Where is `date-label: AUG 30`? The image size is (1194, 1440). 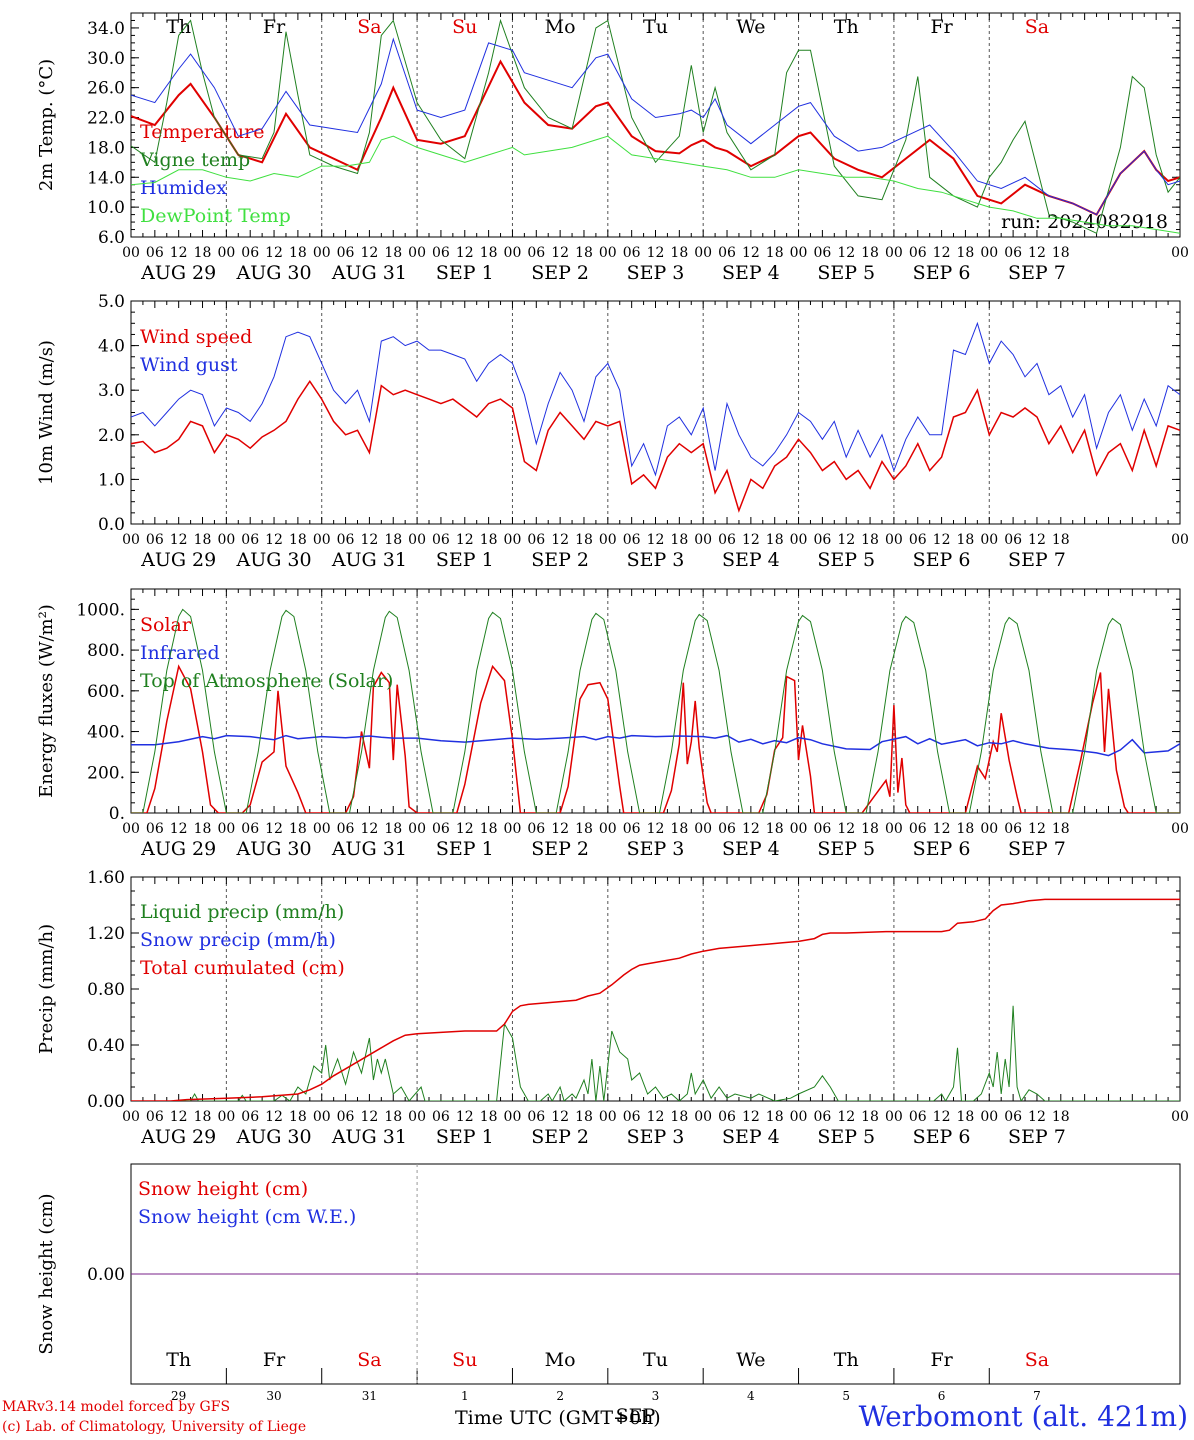 date-label: AUG 30 is located at coordinates (273, 273).